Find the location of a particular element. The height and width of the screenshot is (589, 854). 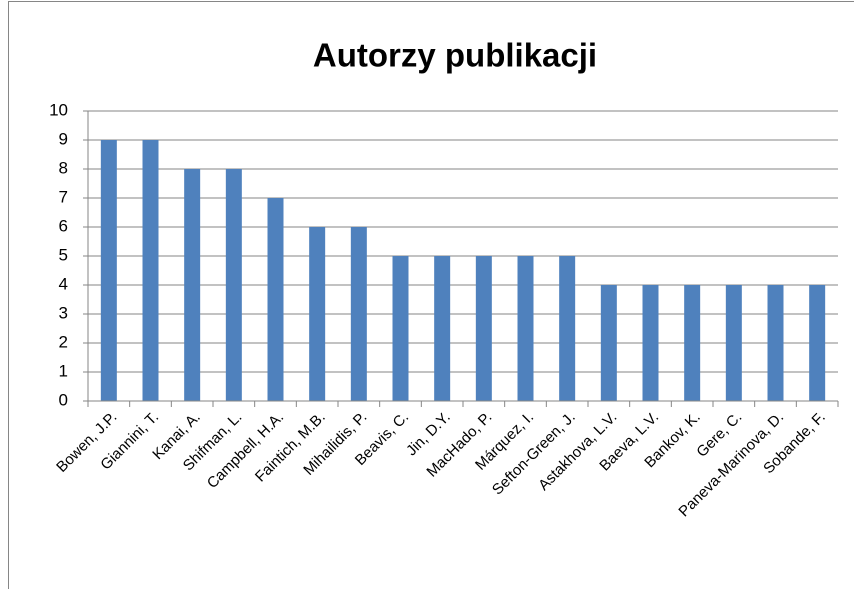

y-tick-label: 5 is located at coordinates (63, 254).